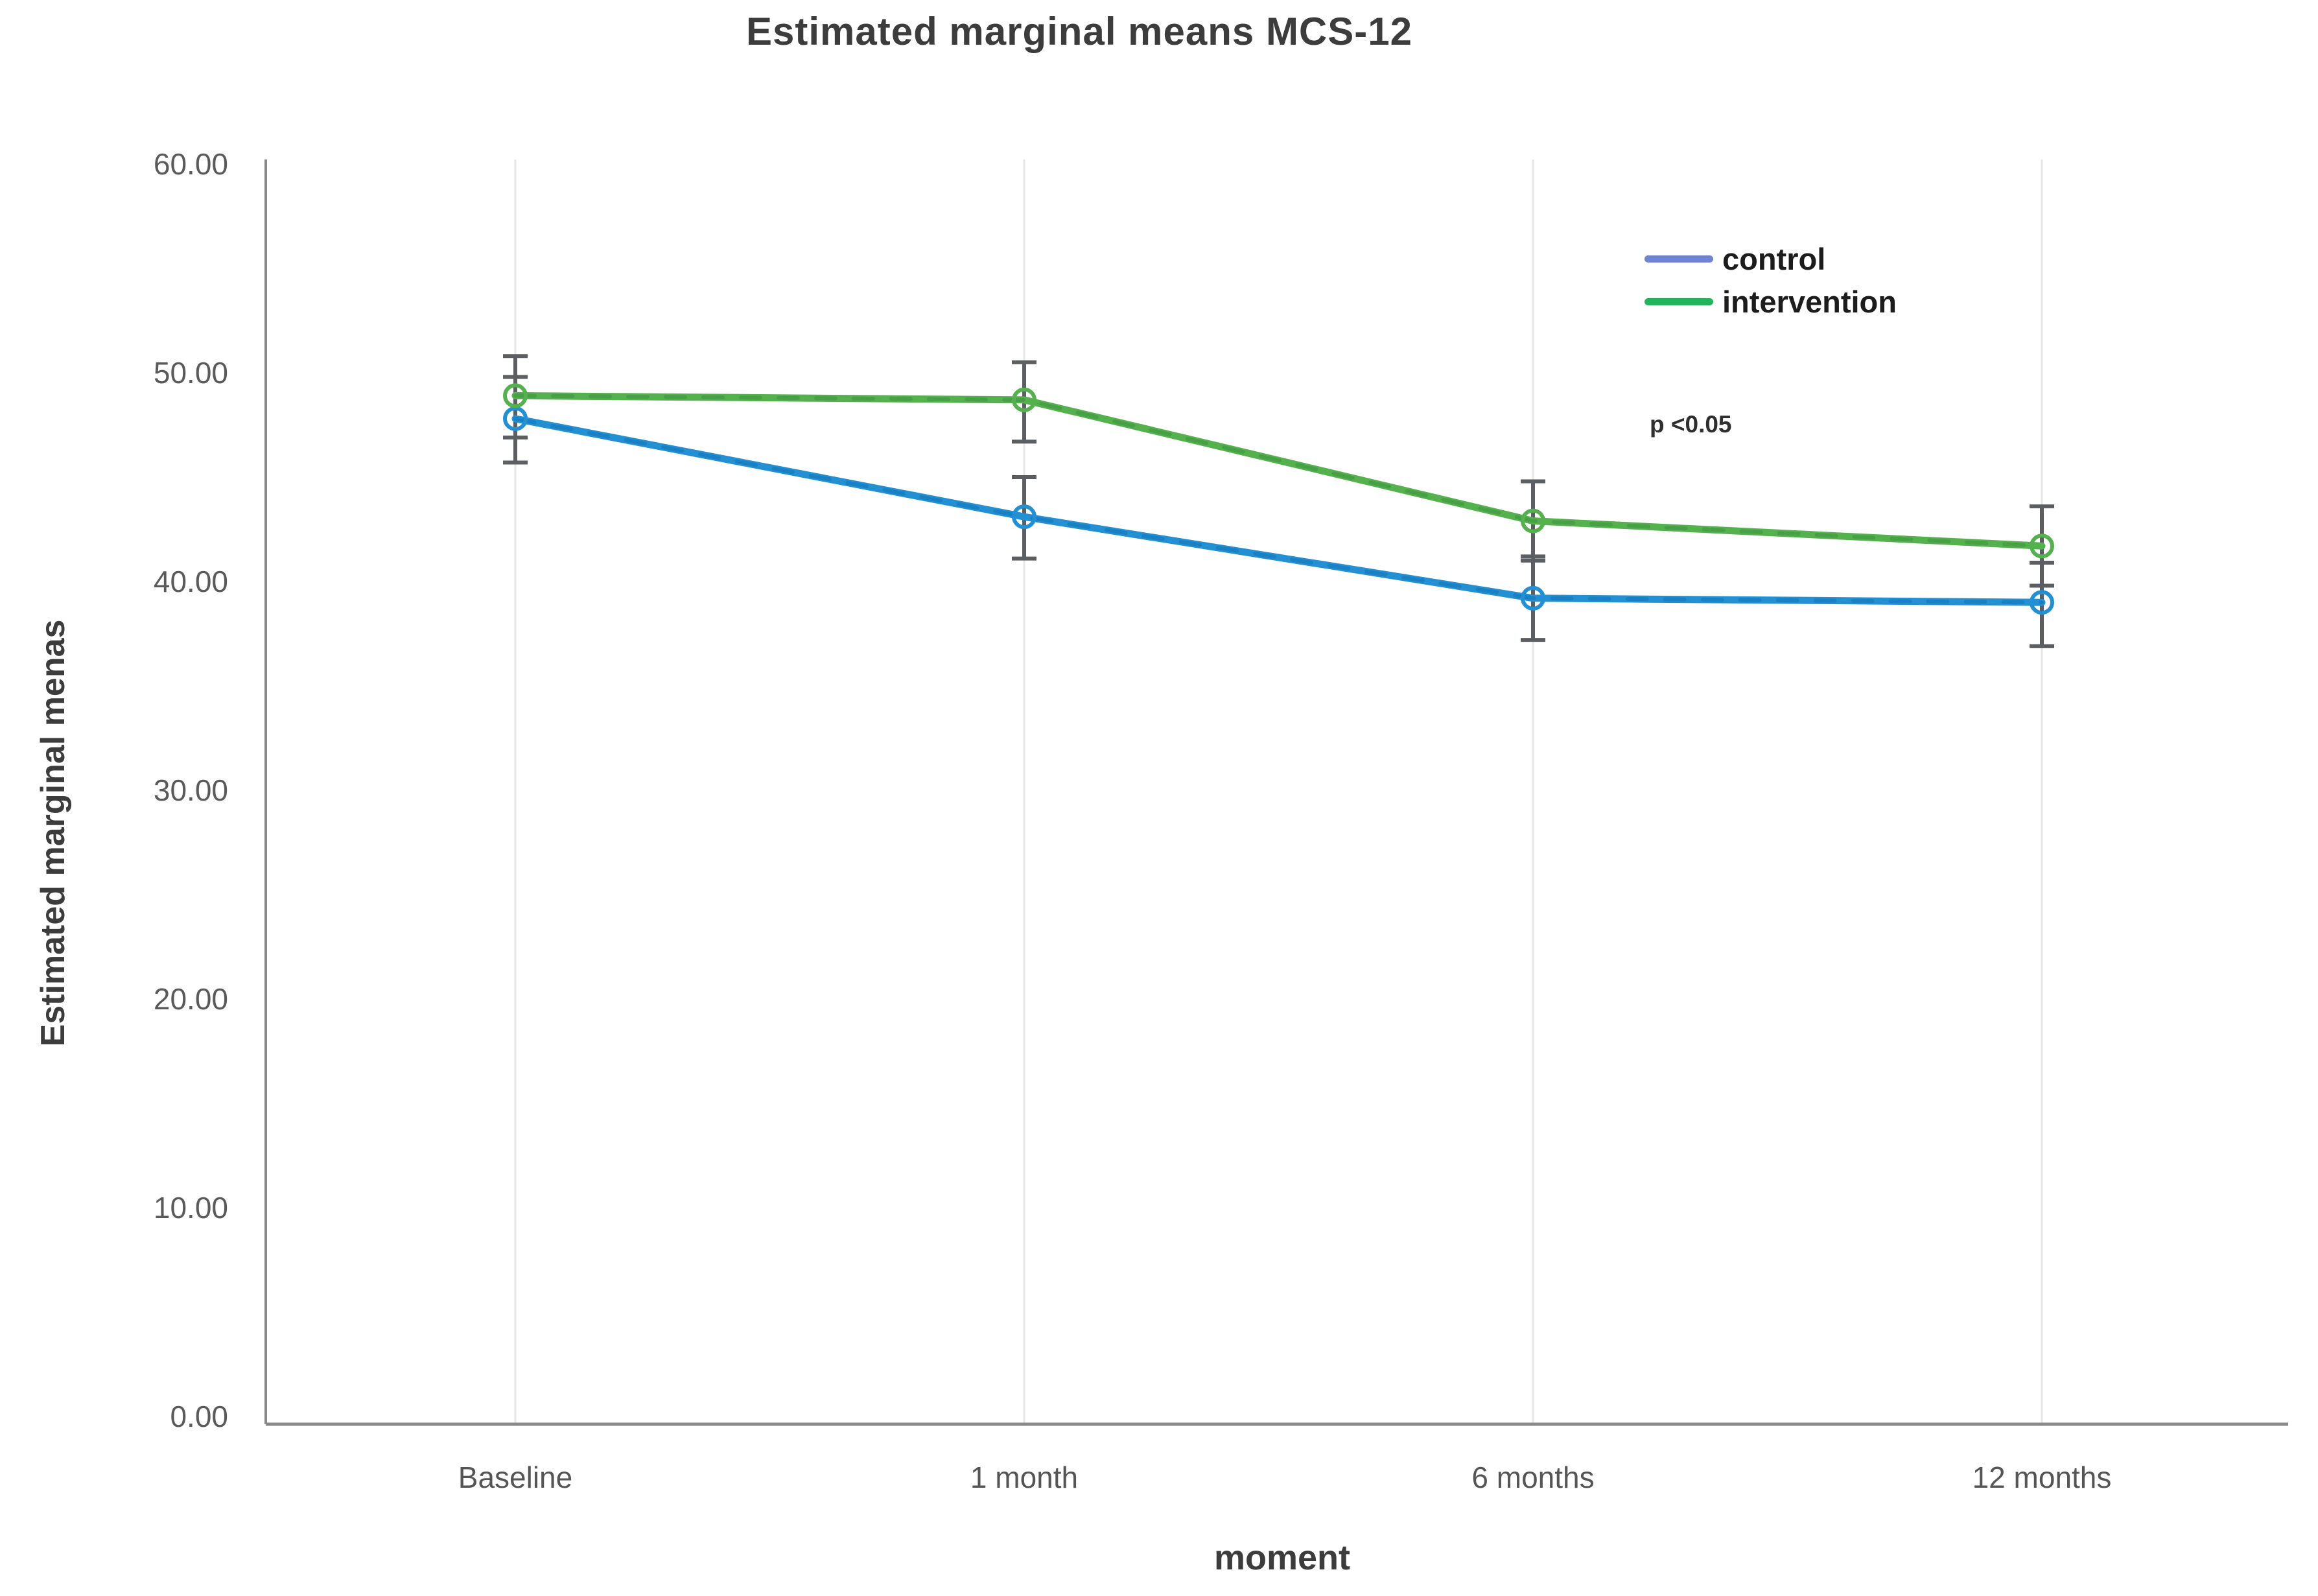 The width and height of the screenshot is (2318, 1596). Describe the element at coordinates (1024, 517) in the screenshot. I see `marker-control-1-month` at that location.